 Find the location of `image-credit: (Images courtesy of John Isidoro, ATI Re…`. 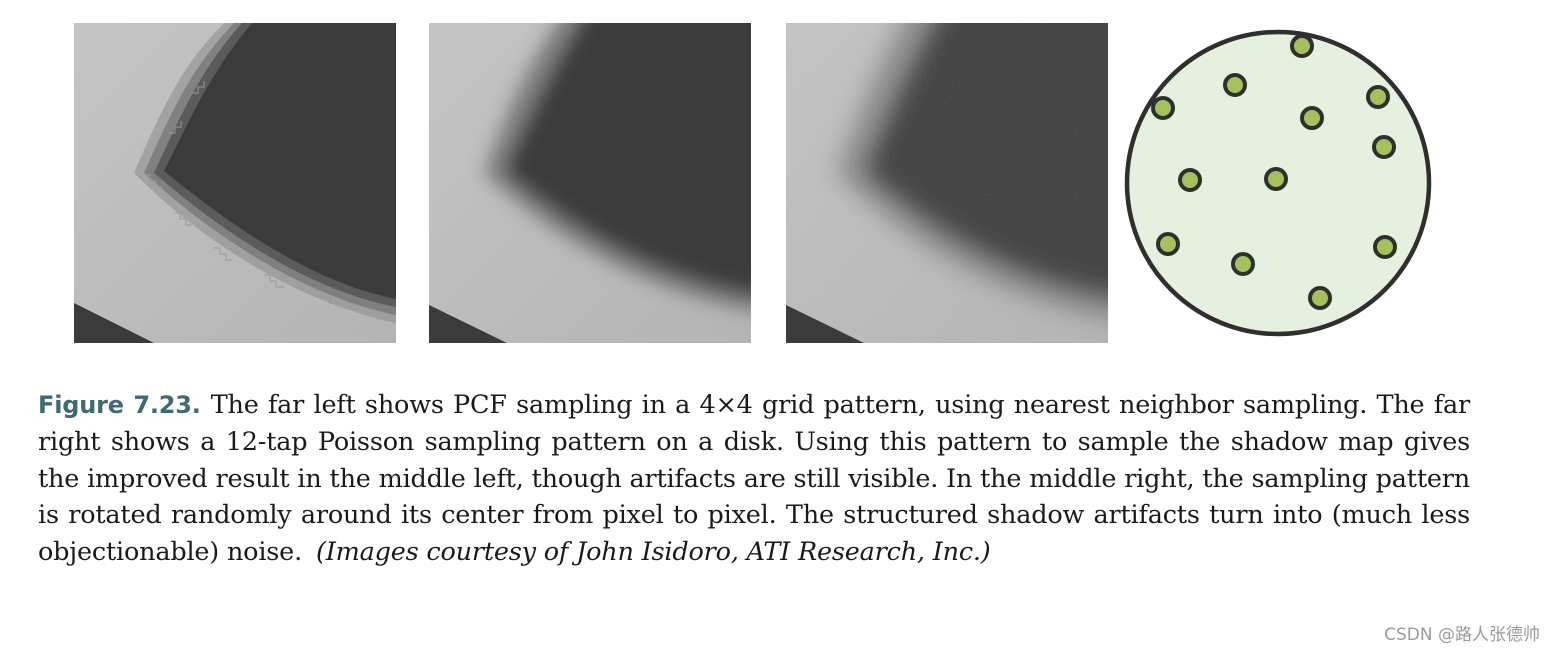

image-credit: (Images courtesy of John Isidoro, ATI Re… is located at coordinates (653, 552).